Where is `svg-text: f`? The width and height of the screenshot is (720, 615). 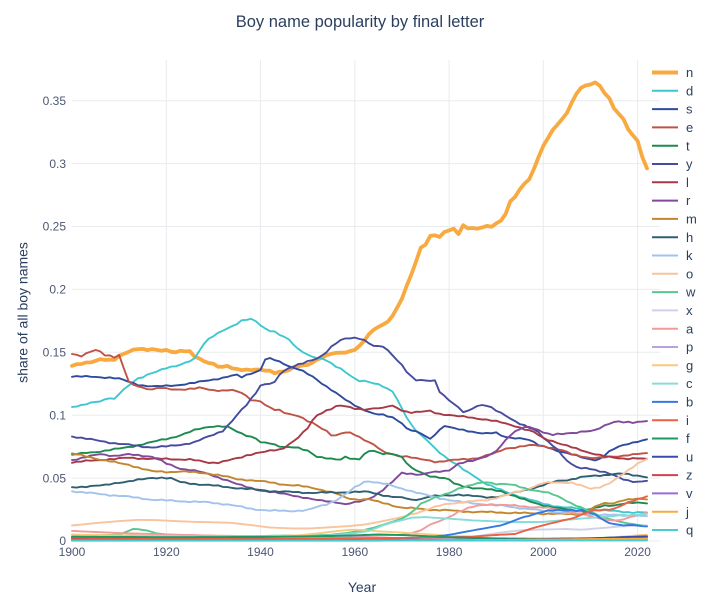
svg-text: f is located at coordinates (688, 438).